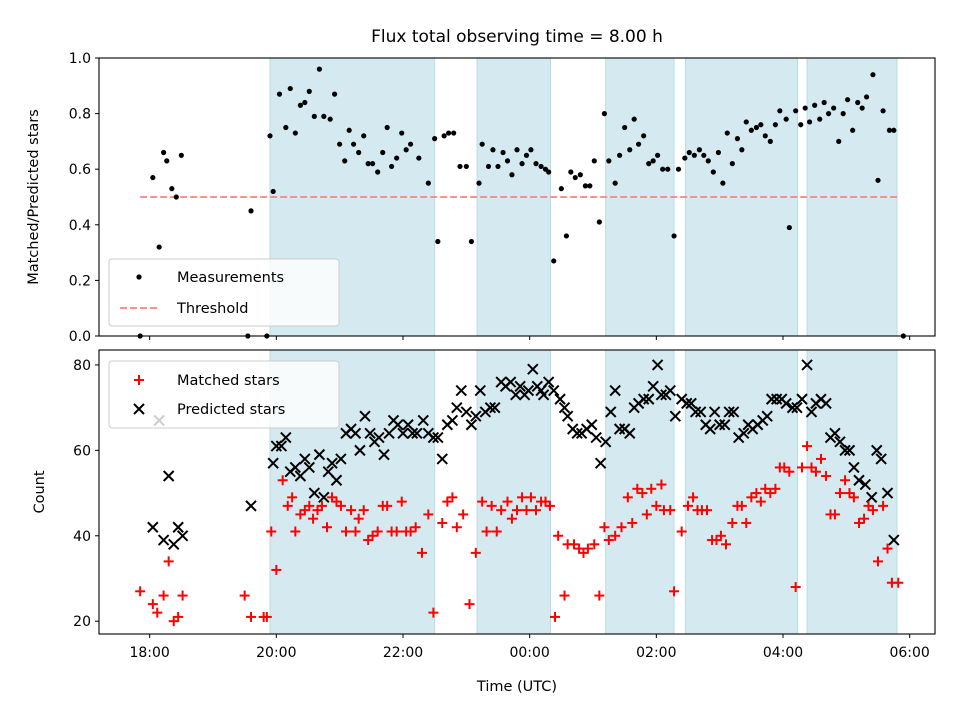 The height and width of the screenshot is (720, 960). What do you see at coordinates (80, 115) in the screenshot?
I see `y-tick-label: 0.8` at bounding box center [80, 115].